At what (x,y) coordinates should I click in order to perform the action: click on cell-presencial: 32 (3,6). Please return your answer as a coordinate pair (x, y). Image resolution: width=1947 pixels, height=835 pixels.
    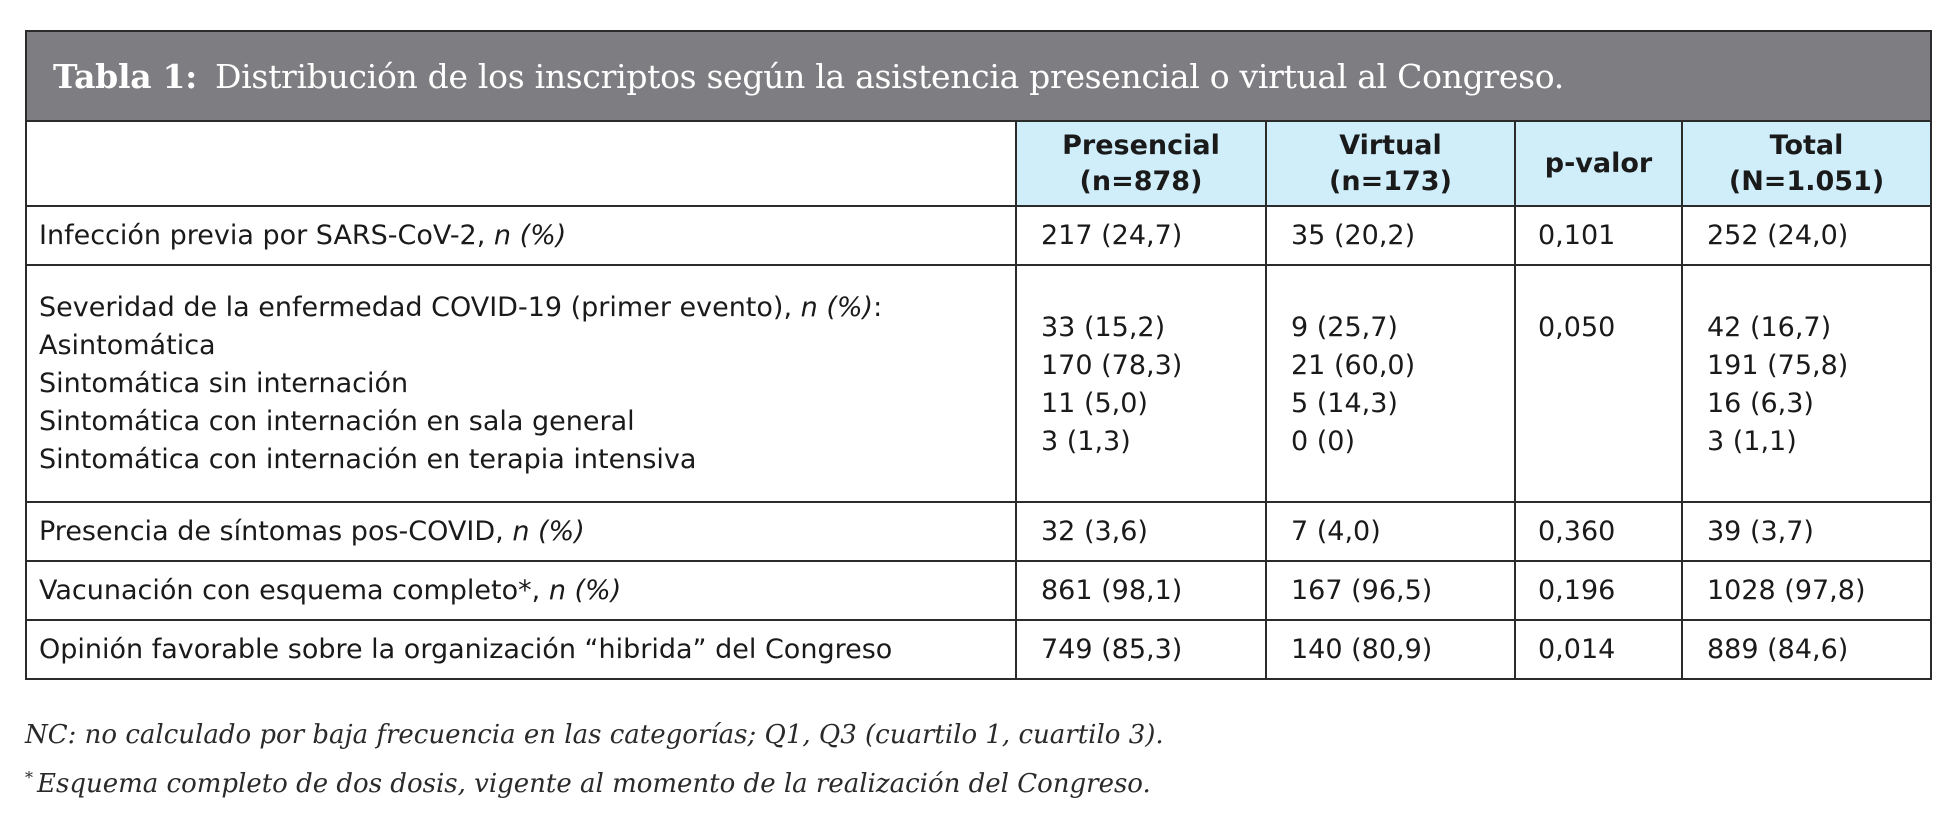
    Looking at the image, I should click on (1141, 531).